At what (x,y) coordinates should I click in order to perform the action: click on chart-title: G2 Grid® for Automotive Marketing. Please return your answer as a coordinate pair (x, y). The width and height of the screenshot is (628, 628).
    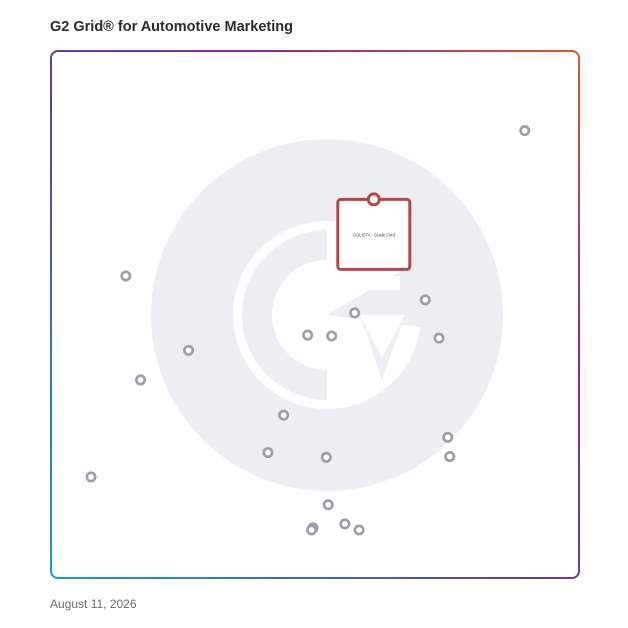
    Looking at the image, I should click on (171, 27).